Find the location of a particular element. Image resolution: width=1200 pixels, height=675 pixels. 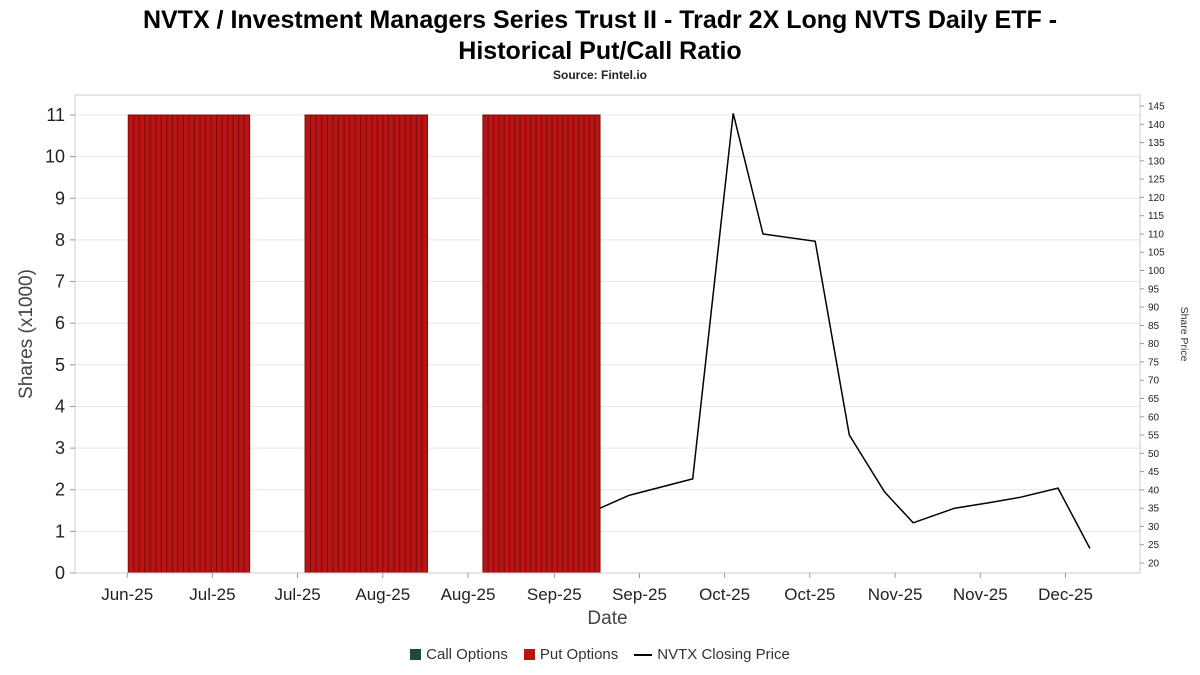

chart-source: Source: Fintel.io is located at coordinates (599, 75).